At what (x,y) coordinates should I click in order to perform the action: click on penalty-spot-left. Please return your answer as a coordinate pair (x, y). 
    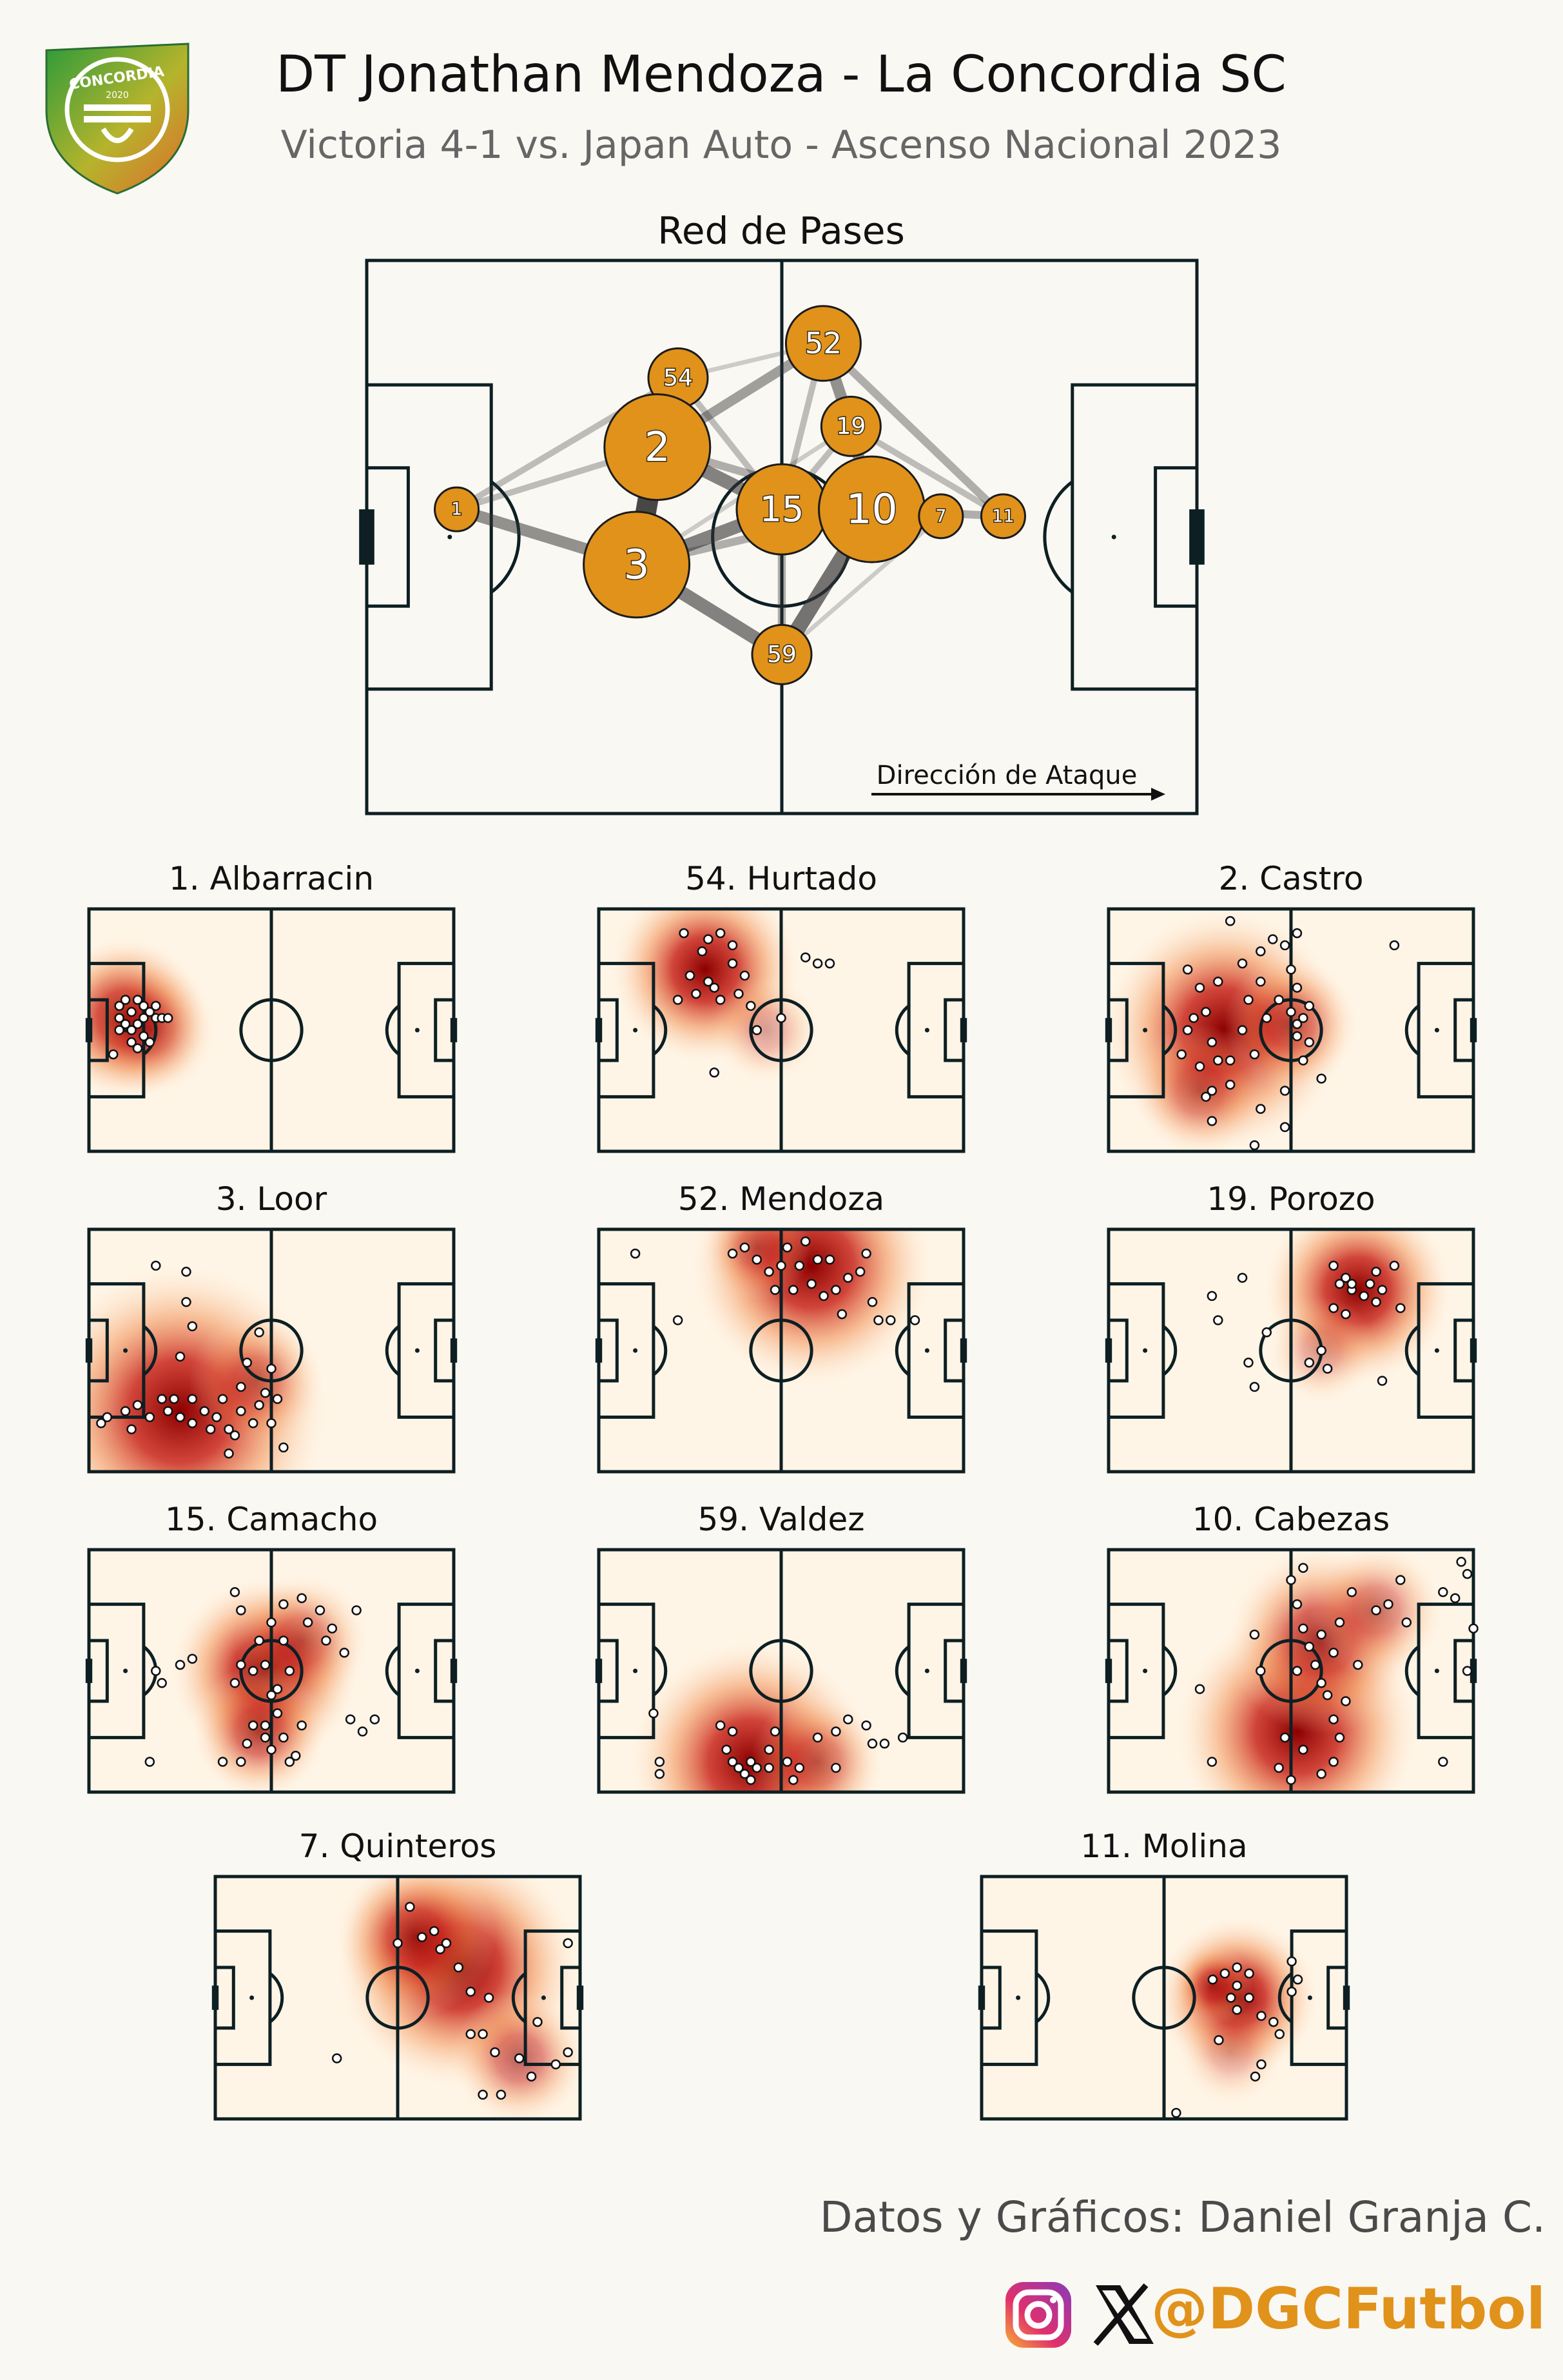
    Looking at the image, I should click on (1145, 1030).